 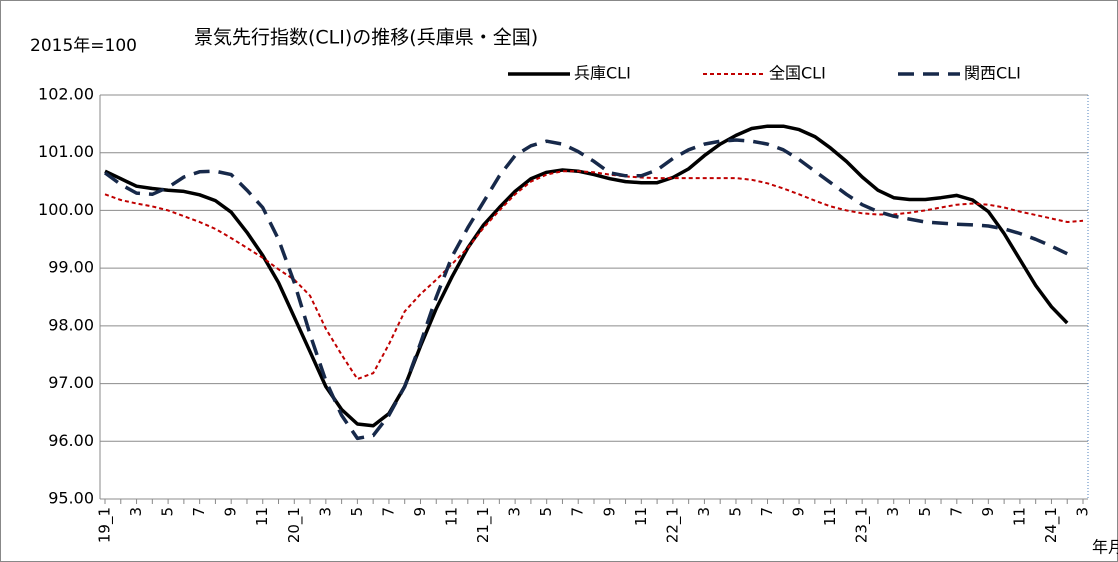 What do you see at coordinates (66, 94) in the screenshot?
I see `y-tick-label: 102.00` at bounding box center [66, 94].